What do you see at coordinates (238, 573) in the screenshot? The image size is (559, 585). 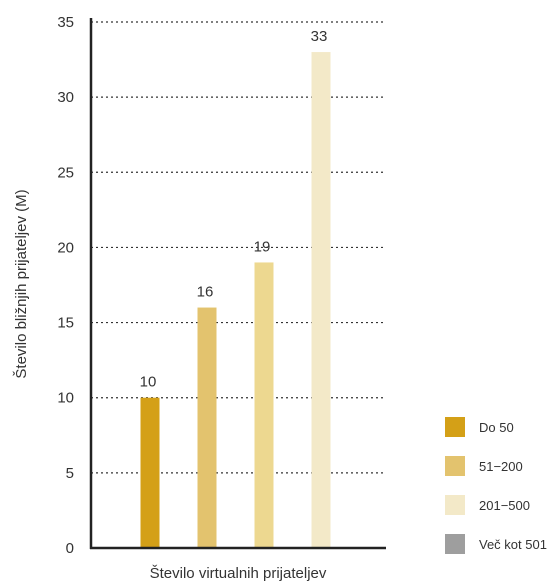 I see `x-axis-title: Število virtualnih prijateljev` at bounding box center [238, 573].